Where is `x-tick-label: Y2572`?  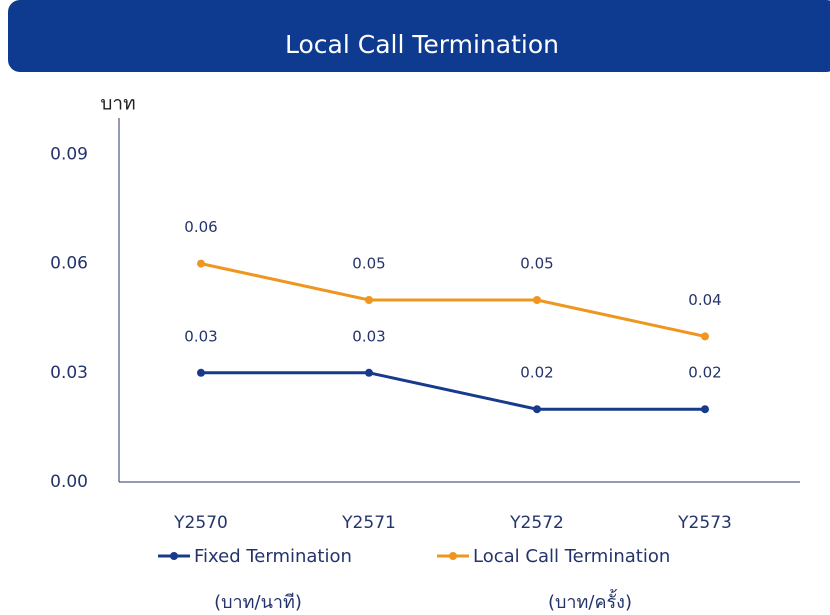
x-tick-label: Y2572 is located at coordinates (536, 523).